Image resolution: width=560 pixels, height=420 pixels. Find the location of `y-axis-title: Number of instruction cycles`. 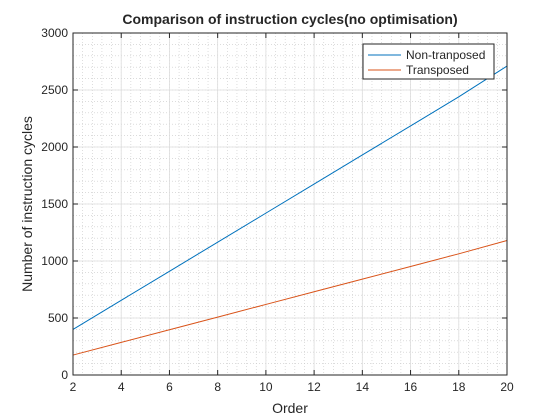

y-axis-title: Number of instruction cycles is located at coordinates (27, 204).